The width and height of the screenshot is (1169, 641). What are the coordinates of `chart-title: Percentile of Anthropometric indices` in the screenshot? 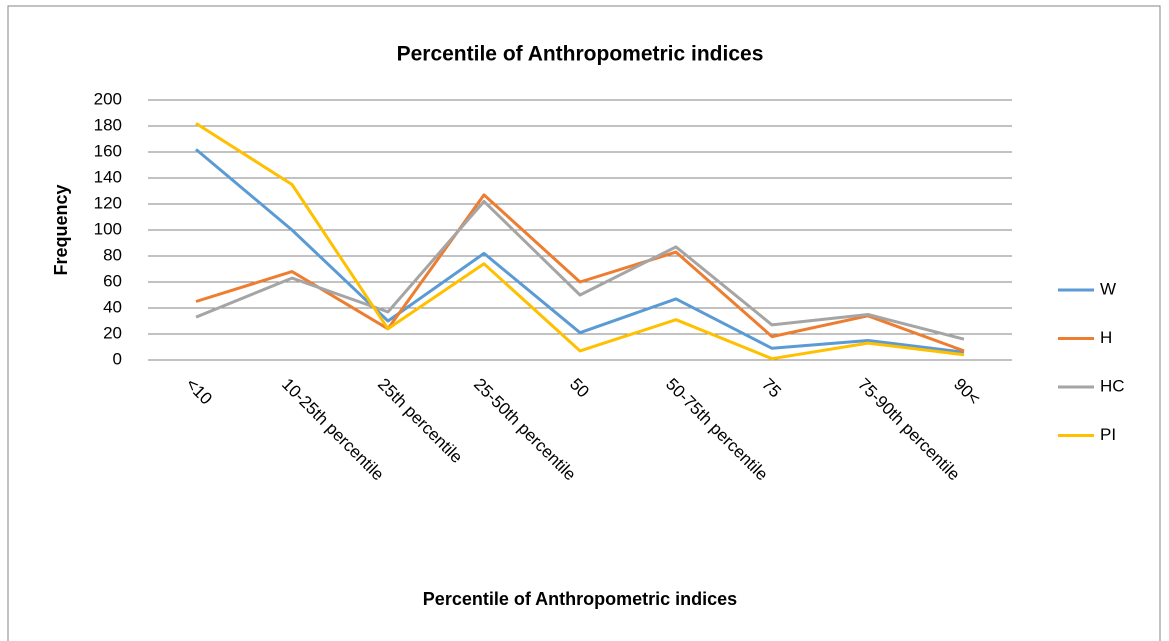 It's located at (580, 54).